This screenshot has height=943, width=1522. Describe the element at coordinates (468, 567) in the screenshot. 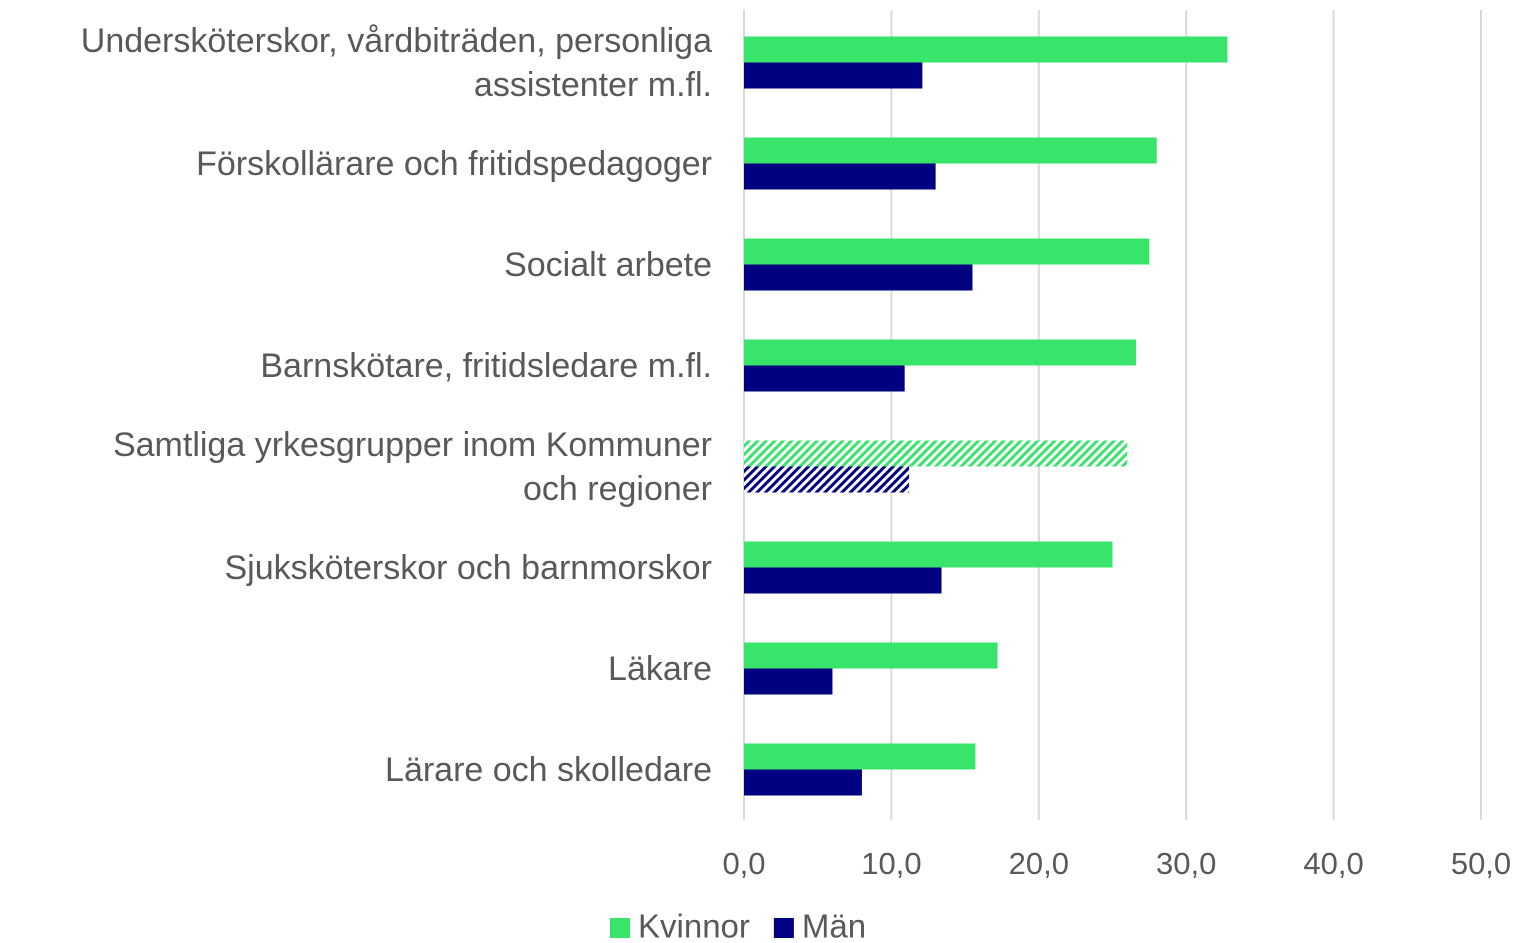

I see `y-tick-label: Sjuksköterskor och barnmorskor` at that location.